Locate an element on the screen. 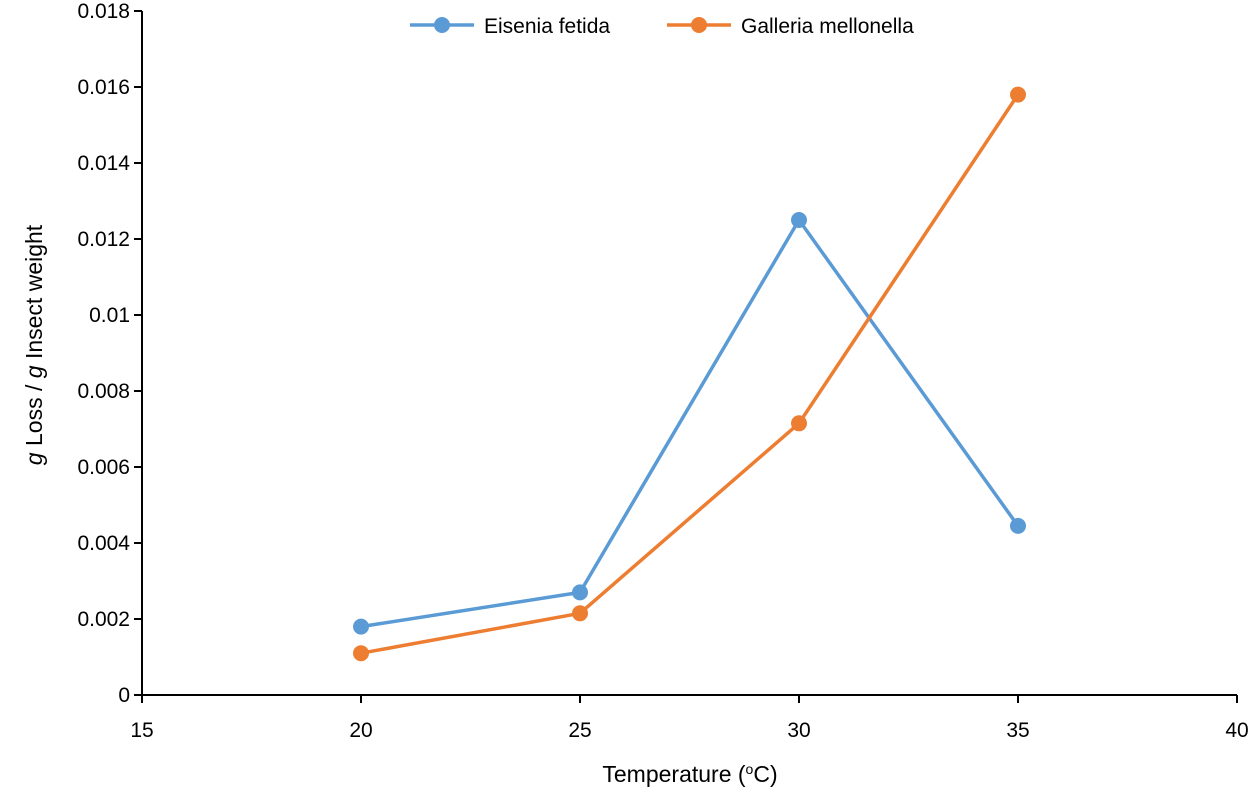  x-tick-label: 20 is located at coordinates (360, 730).